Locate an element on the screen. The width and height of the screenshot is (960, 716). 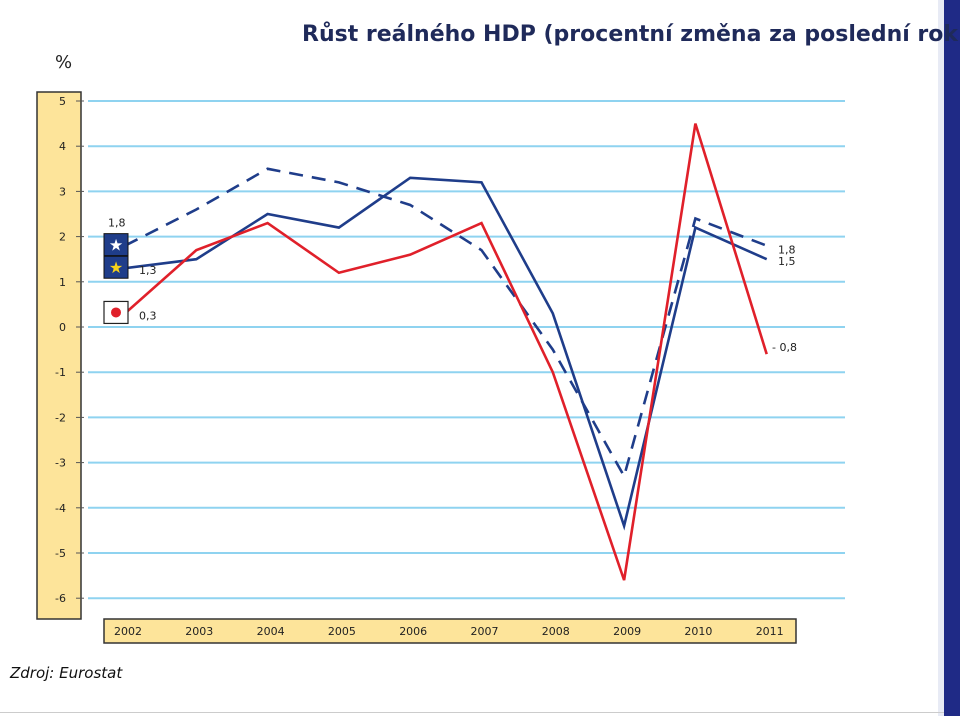
x-tick-label: 2011 is located at coordinates (770, 631).